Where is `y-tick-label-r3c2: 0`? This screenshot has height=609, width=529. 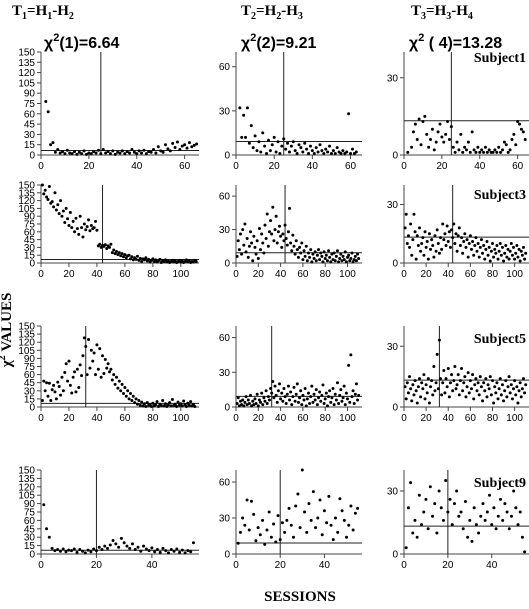
y-tick-label-r3c2: 0 is located at coordinates (227, 408).